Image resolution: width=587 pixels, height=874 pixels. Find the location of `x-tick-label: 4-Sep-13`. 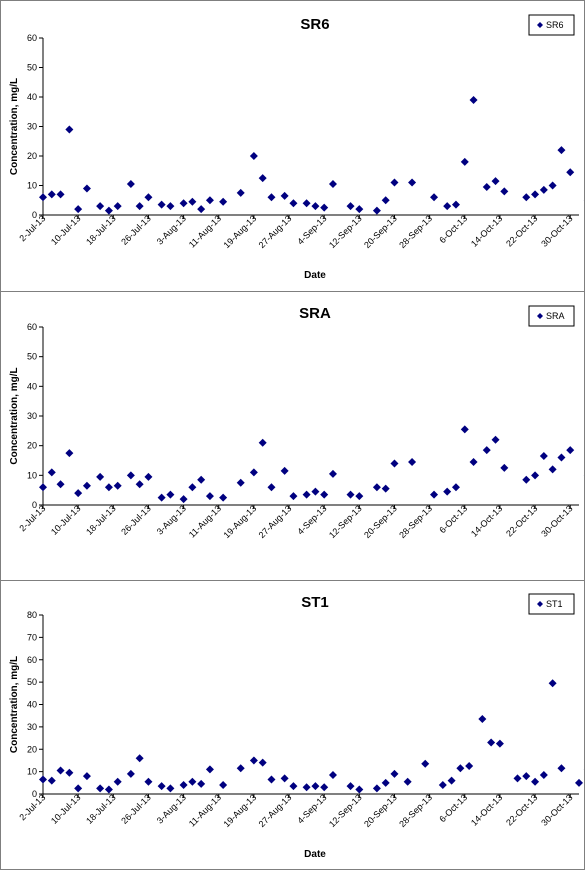

x-tick-label: 4-Sep-13 is located at coordinates (311, 229).